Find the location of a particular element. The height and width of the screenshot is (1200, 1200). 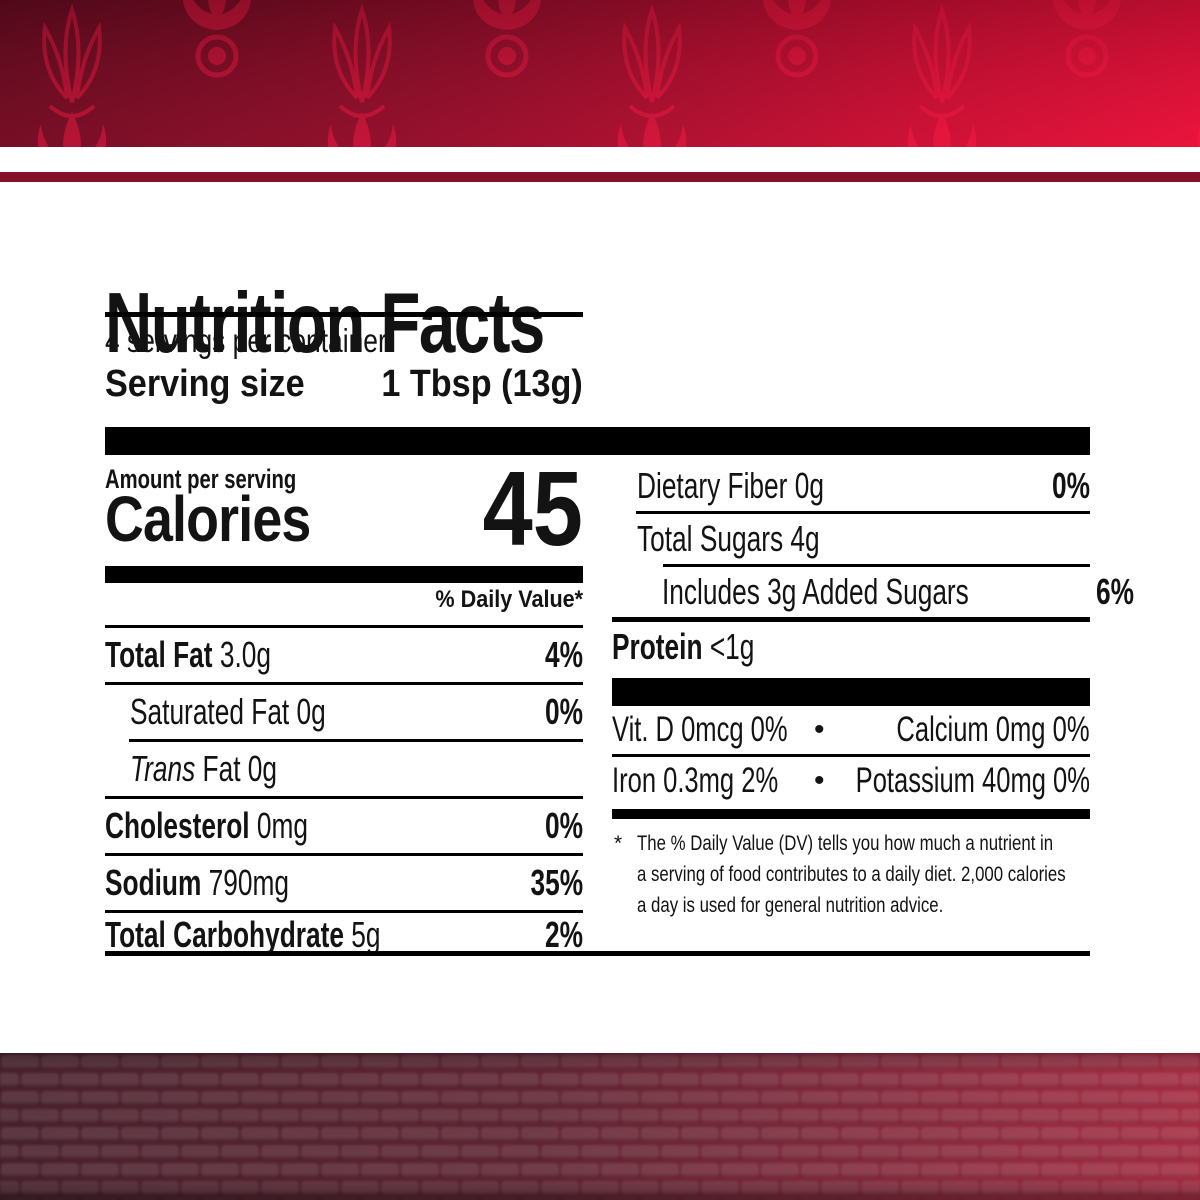

nutrient-row-trans-fat: Trans Fat 0g is located at coordinates (344, 769).